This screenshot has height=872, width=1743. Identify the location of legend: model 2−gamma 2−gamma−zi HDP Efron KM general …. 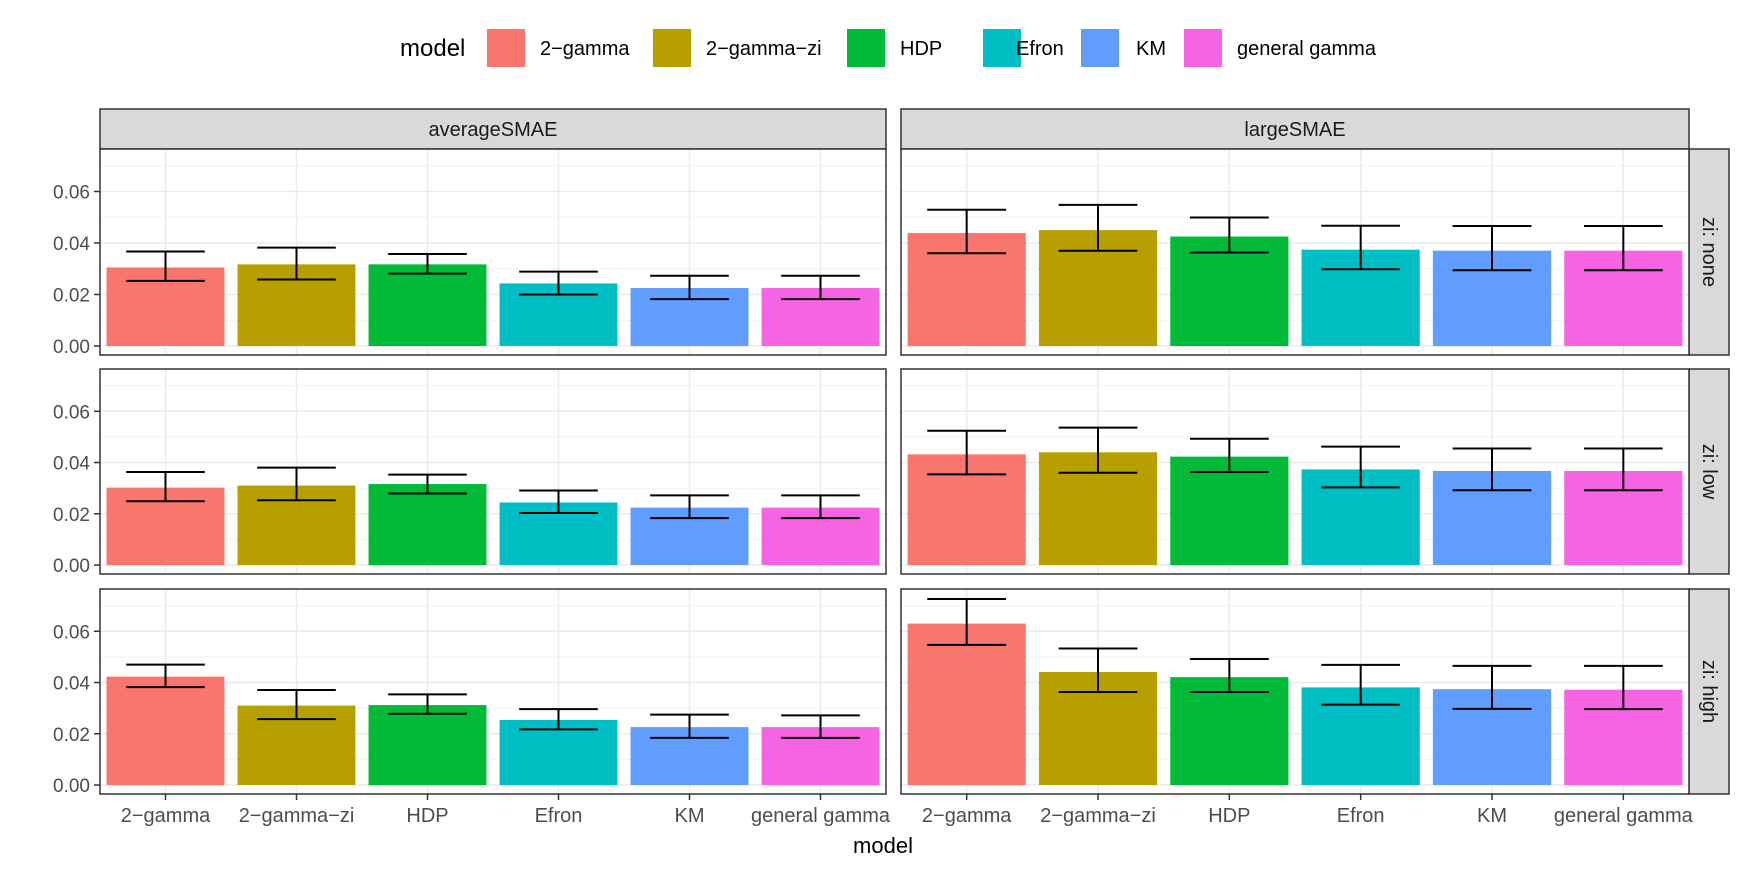
(888, 48).